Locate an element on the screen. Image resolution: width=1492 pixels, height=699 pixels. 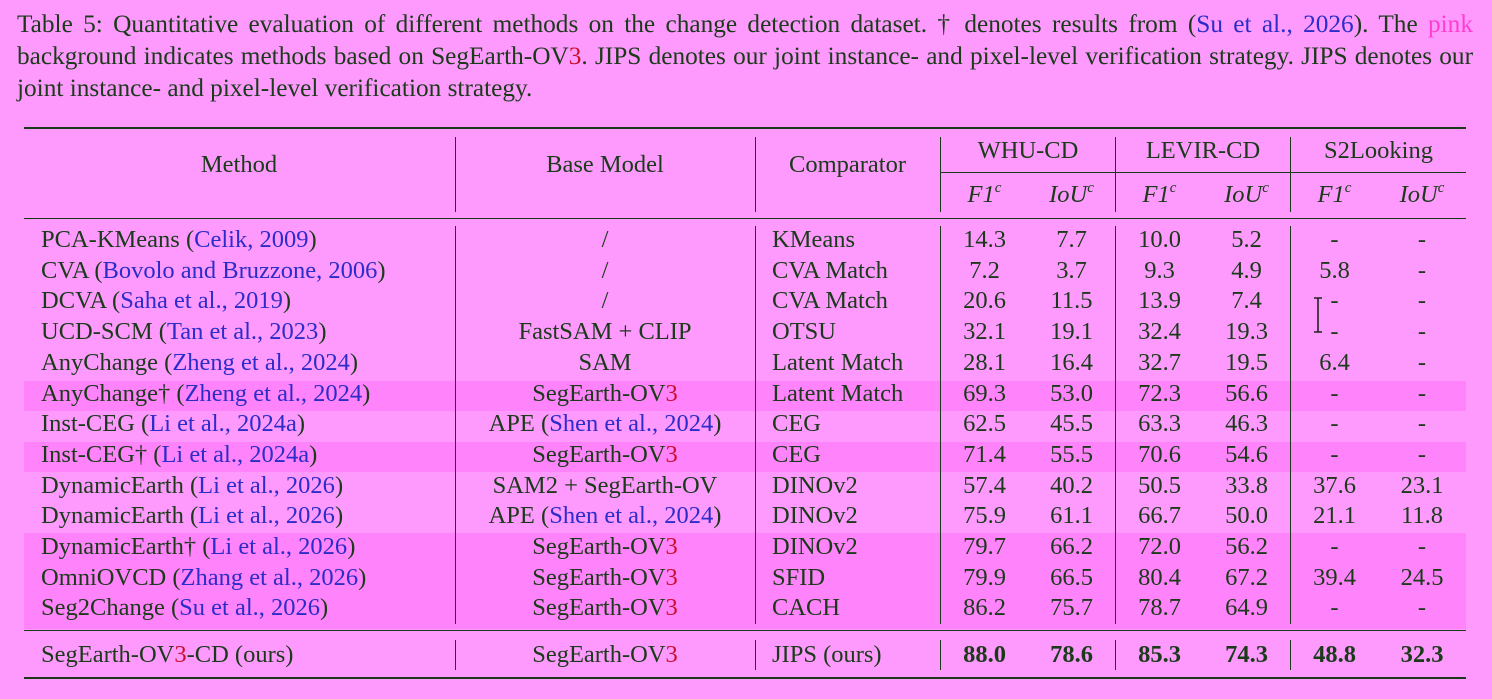
value-cell: 66.2 is located at coordinates (1071, 546).